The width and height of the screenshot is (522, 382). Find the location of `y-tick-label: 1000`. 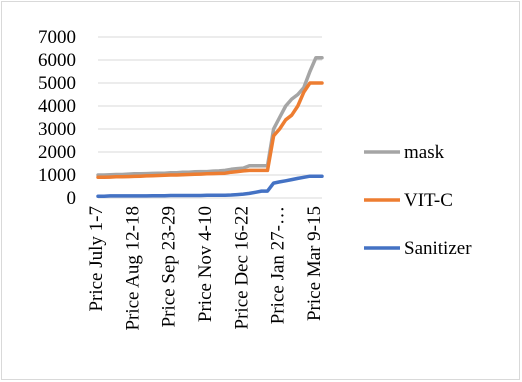

y-tick-label: 1000 is located at coordinates (57, 175).